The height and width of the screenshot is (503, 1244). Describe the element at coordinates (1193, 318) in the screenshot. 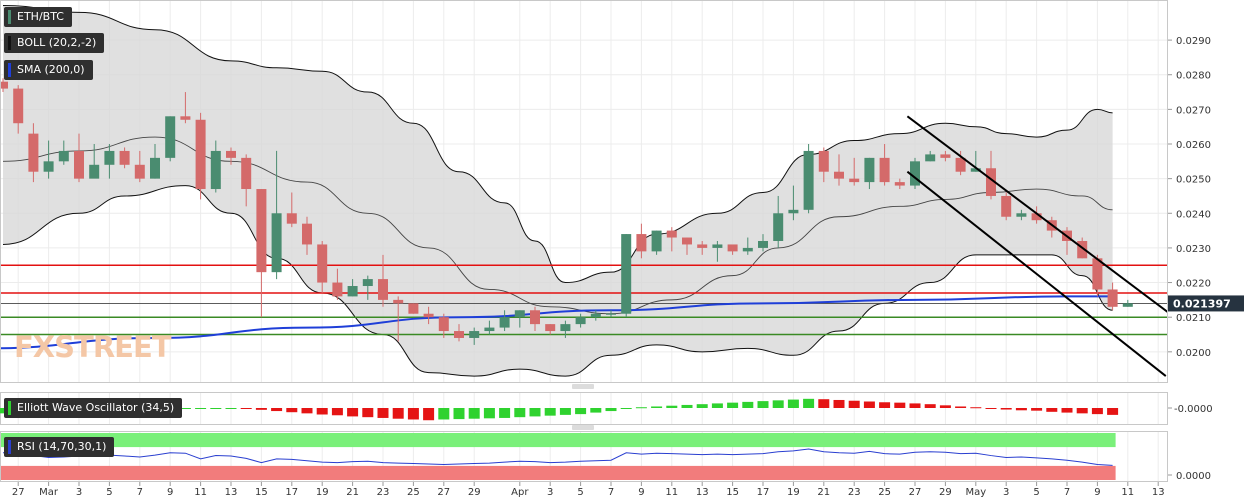

I see `y-tick-label: 0.0210` at that location.